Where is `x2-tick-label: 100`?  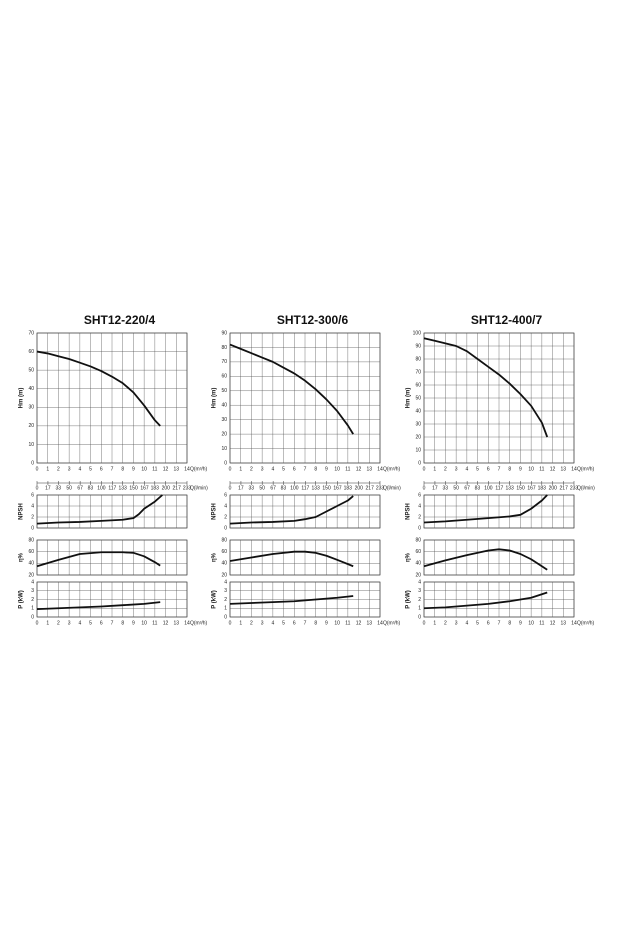 x2-tick-label: 100 is located at coordinates (294, 488).